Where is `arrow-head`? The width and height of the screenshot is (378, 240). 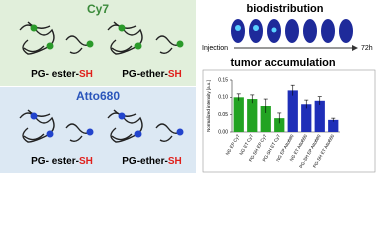 arrow-head is located at coordinates (355, 48).